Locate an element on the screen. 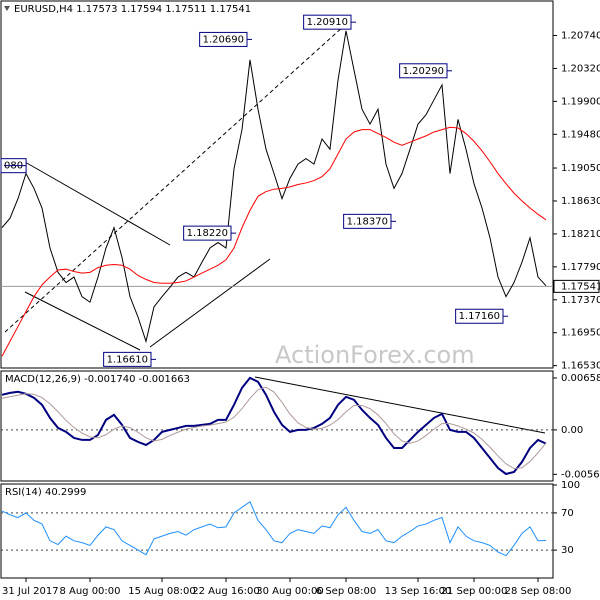  y-tick-label: 1.19050 is located at coordinates (580, 168).